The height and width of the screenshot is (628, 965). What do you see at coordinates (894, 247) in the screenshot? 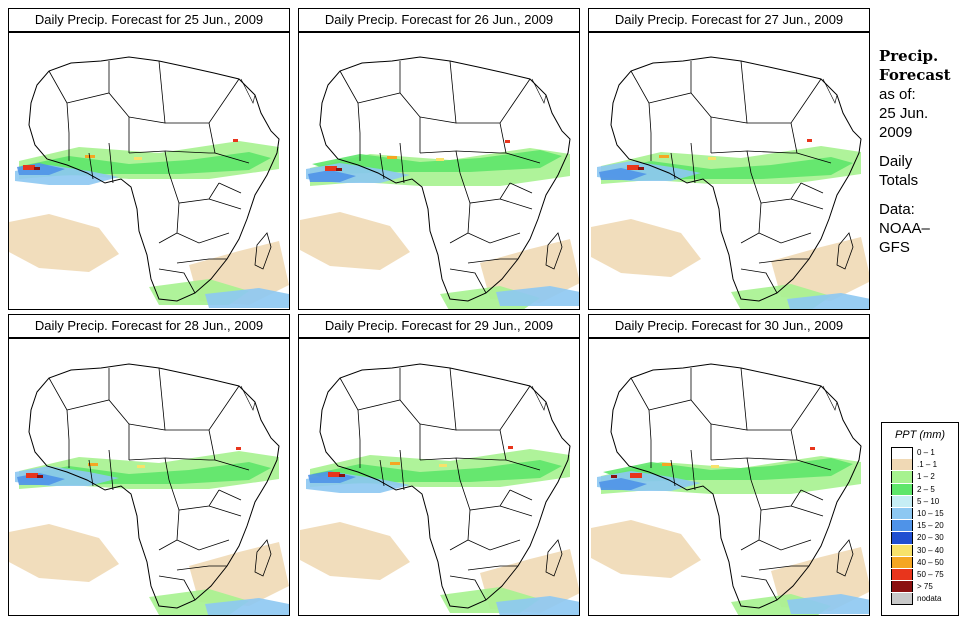
I see `data-source-line2: GFS` at bounding box center [894, 247].